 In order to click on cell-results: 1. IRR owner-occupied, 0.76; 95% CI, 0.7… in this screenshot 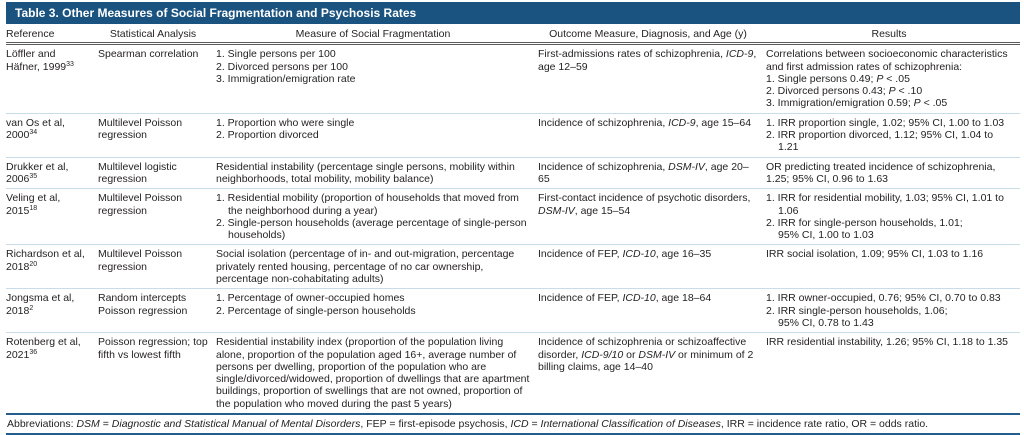, I will do `click(883, 310)`.